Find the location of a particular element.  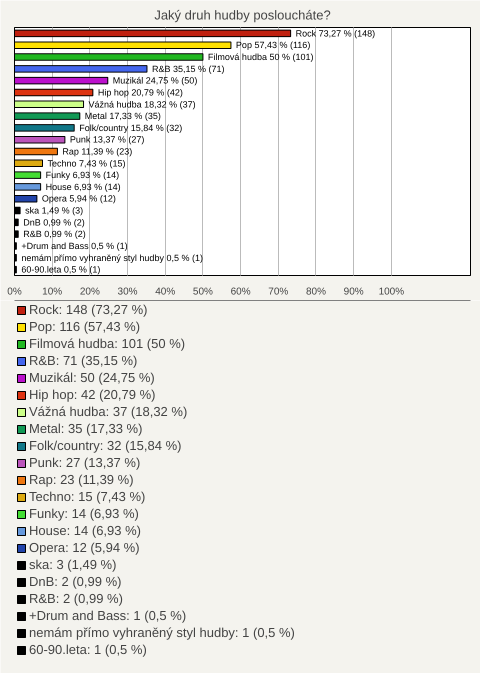

data-label: Rock 73,27 % (148) is located at coordinates (336, 33).